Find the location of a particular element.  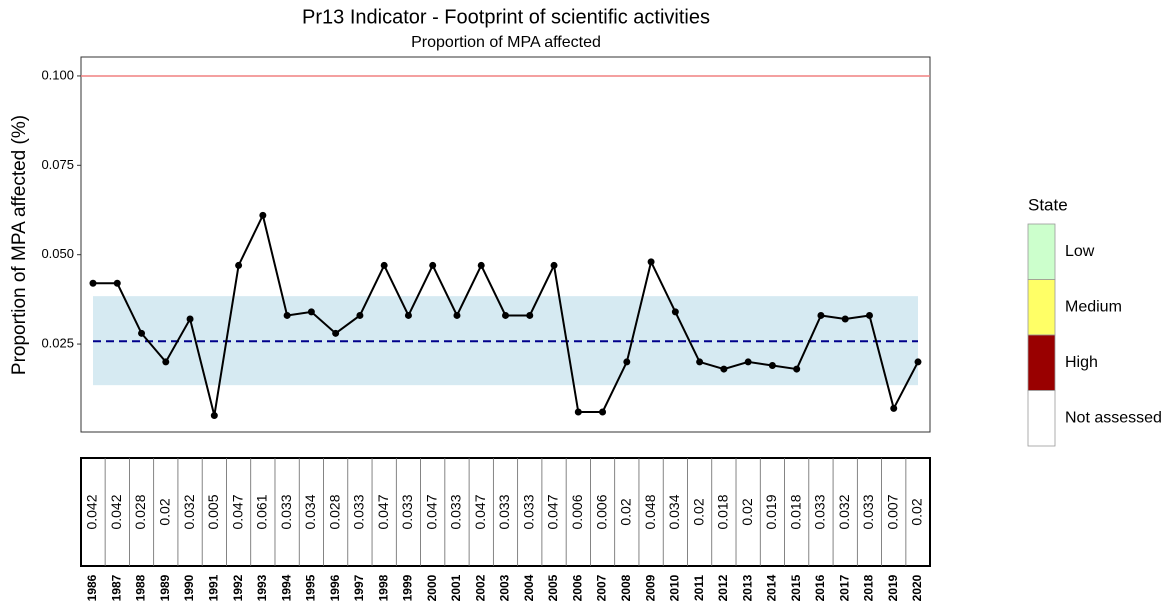

x-tick-label: 1992 is located at coordinates (238, 587).